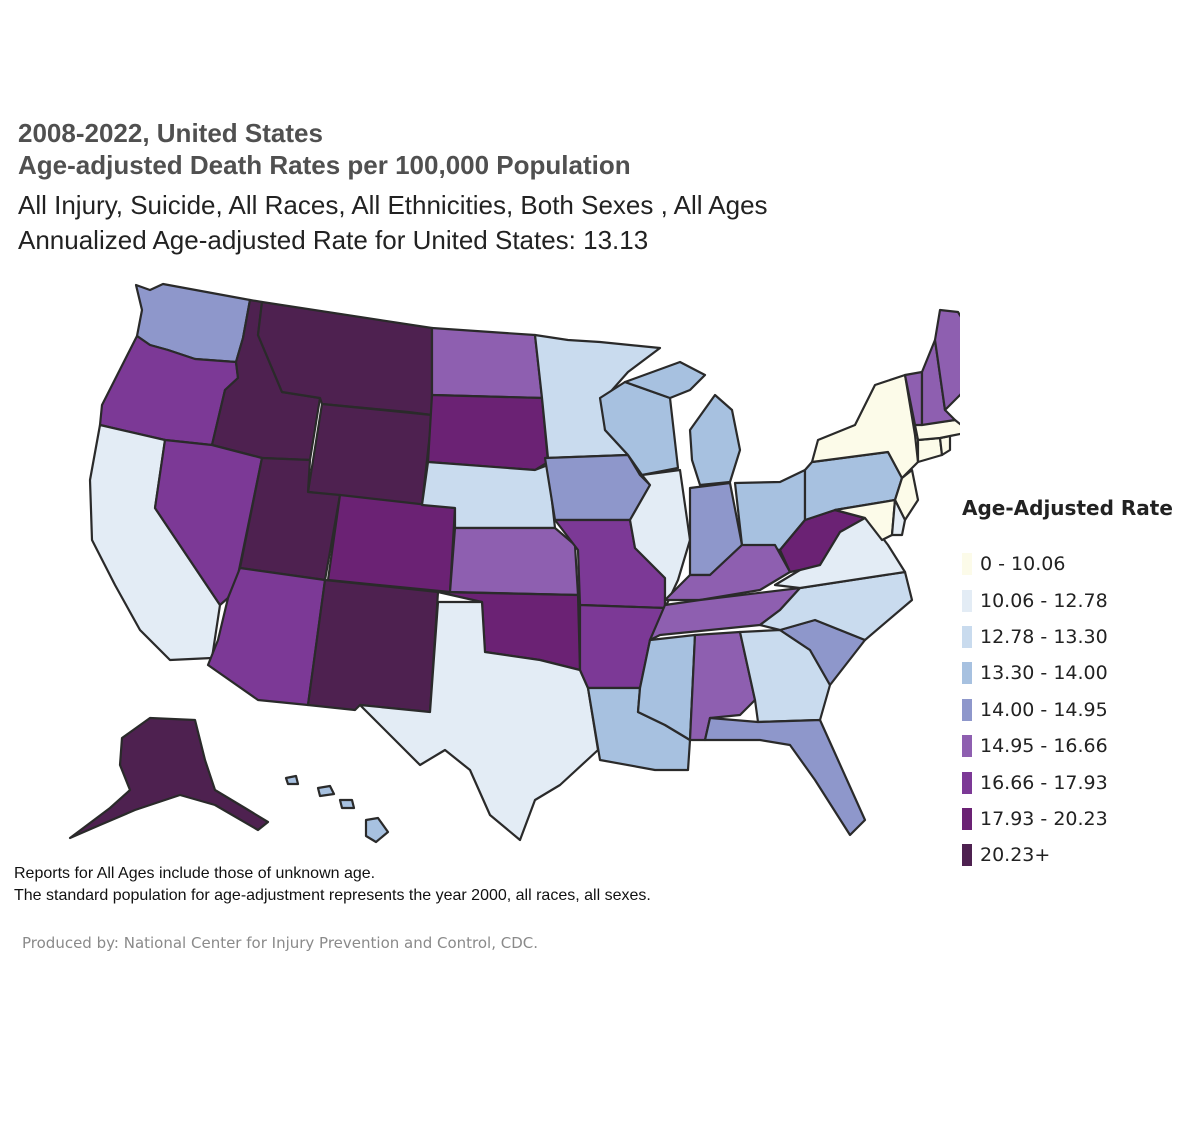  I want to click on legend-label: 0 - 10.06, so click(1023, 564).